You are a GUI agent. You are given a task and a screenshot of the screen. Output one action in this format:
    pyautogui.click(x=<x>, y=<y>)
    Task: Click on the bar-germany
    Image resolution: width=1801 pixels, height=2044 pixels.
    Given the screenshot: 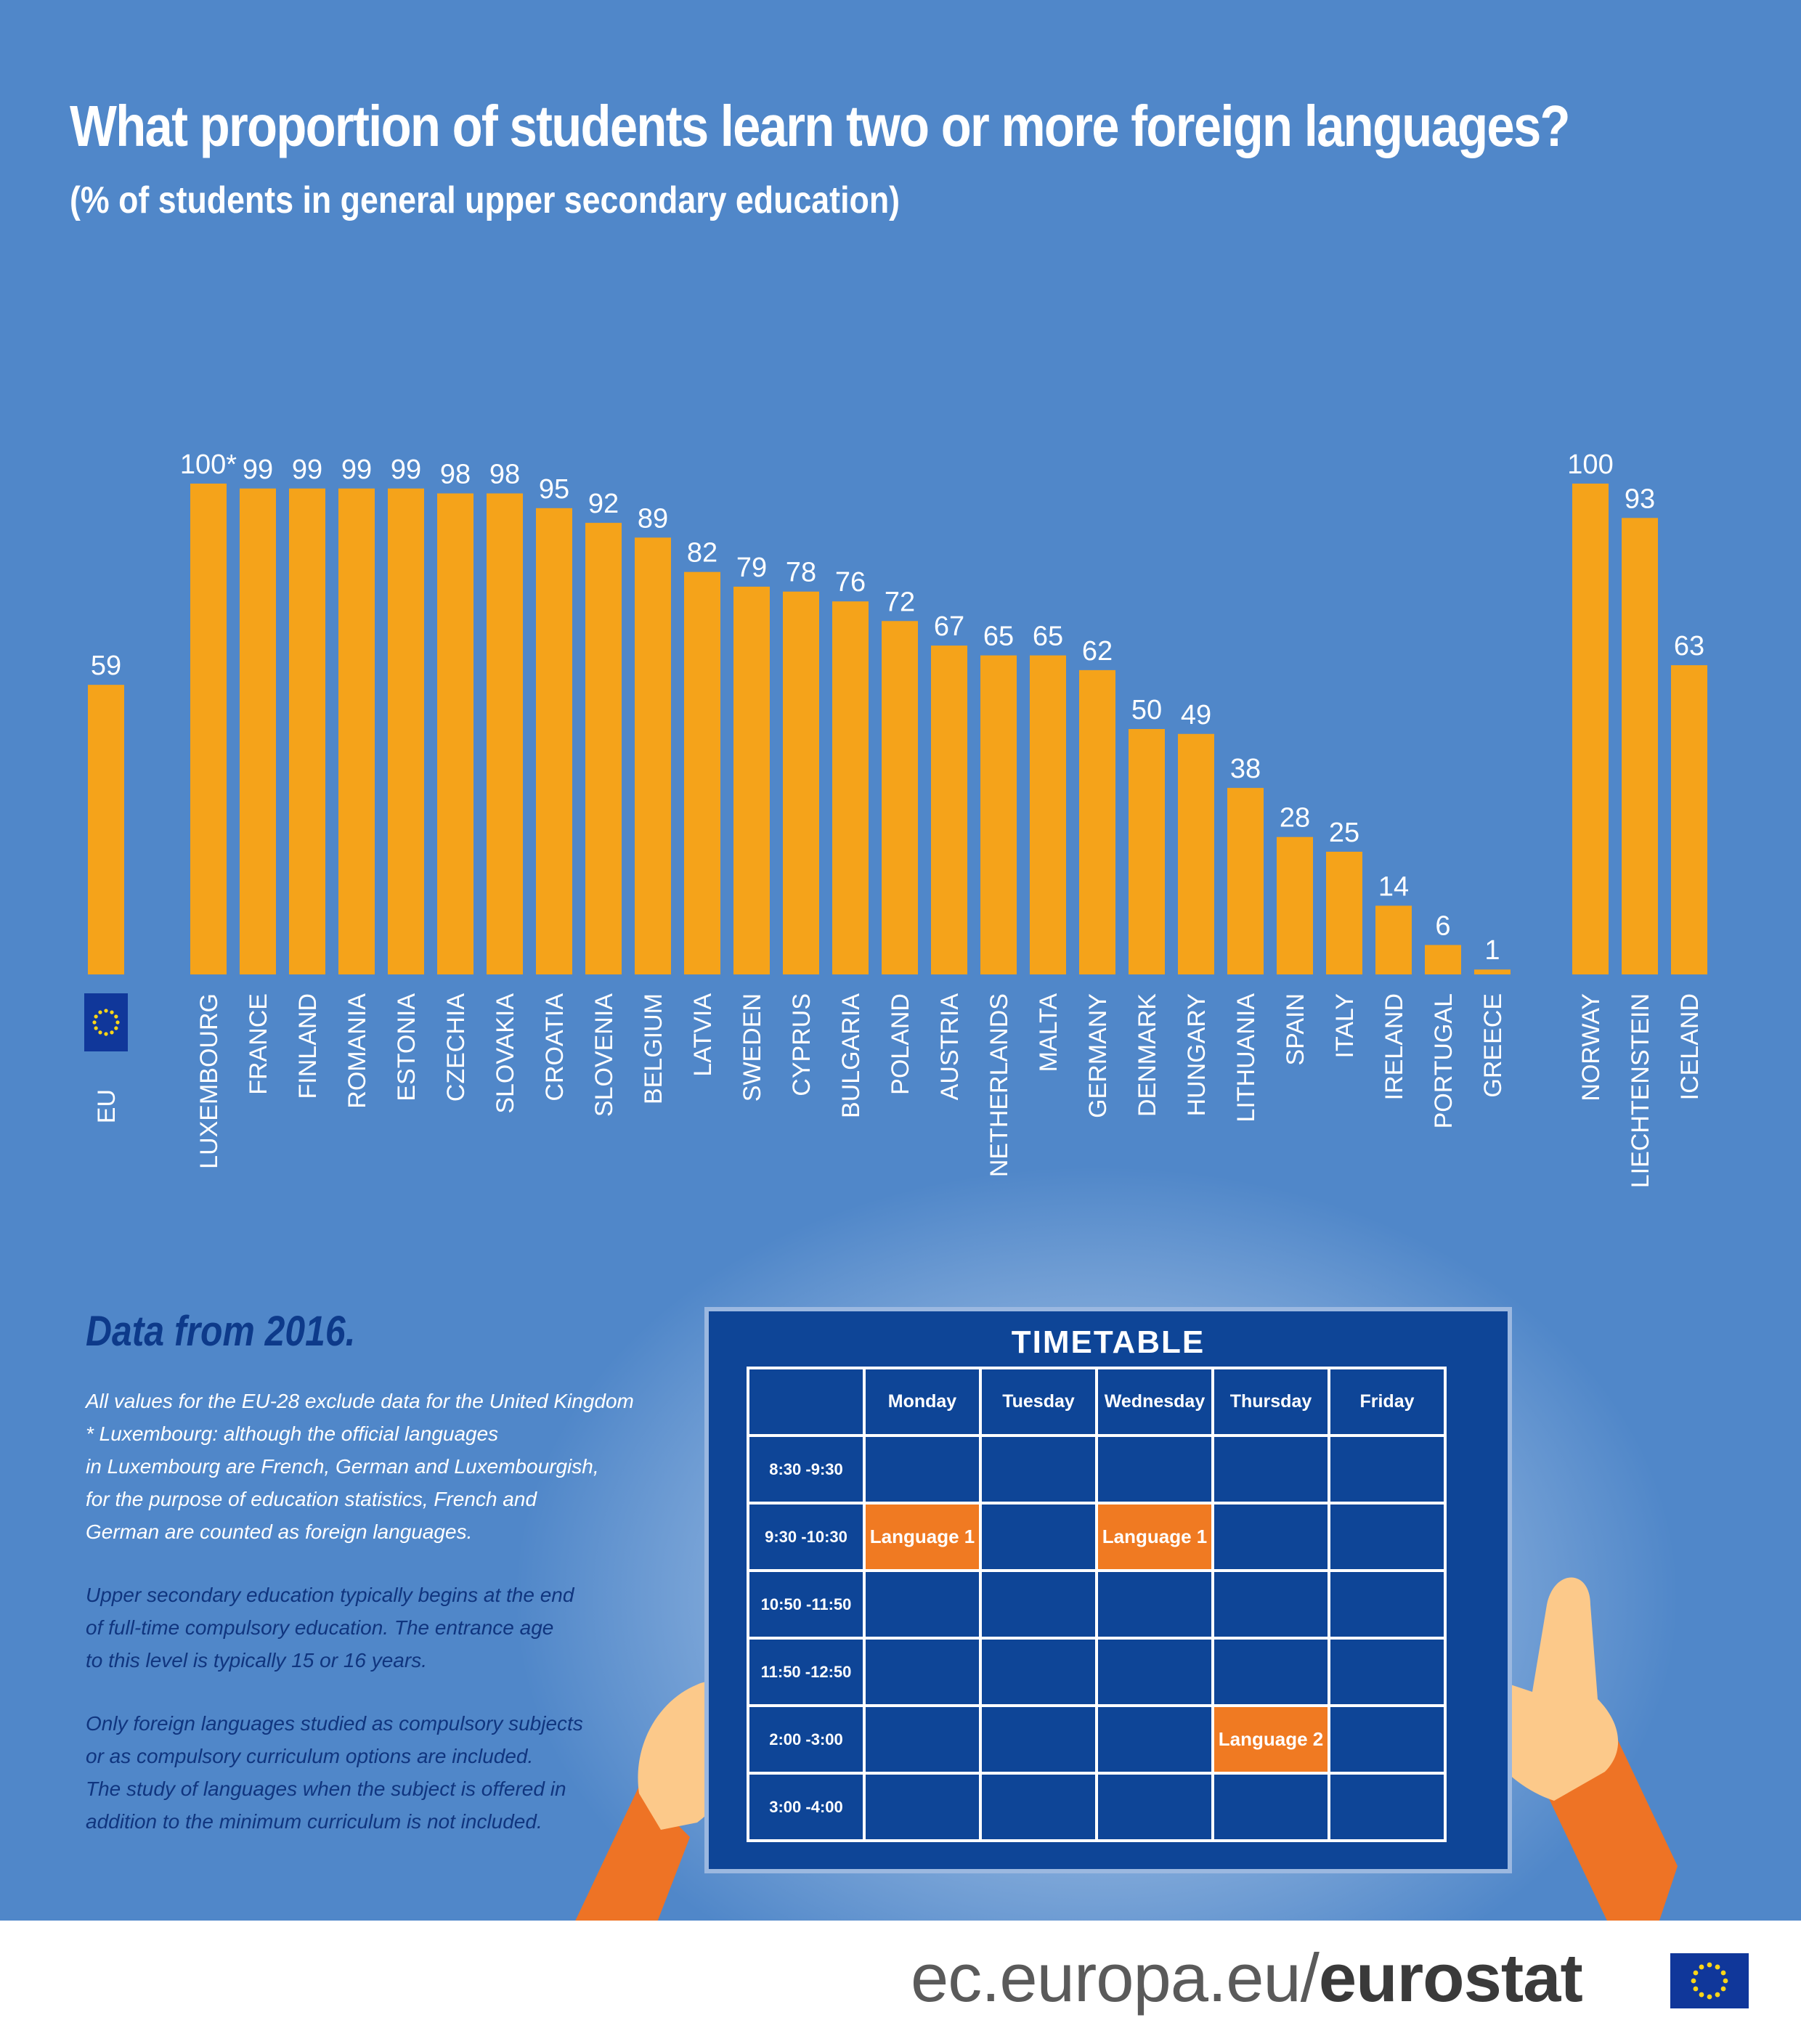 What is the action you would take?
    pyautogui.click(x=1097, y=821)
    